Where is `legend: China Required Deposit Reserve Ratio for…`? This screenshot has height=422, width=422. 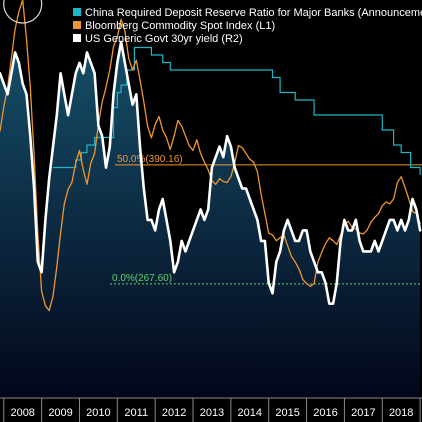 legend: China Required Deposit Reserve Ratio for… is located at coordinates (247, 26).